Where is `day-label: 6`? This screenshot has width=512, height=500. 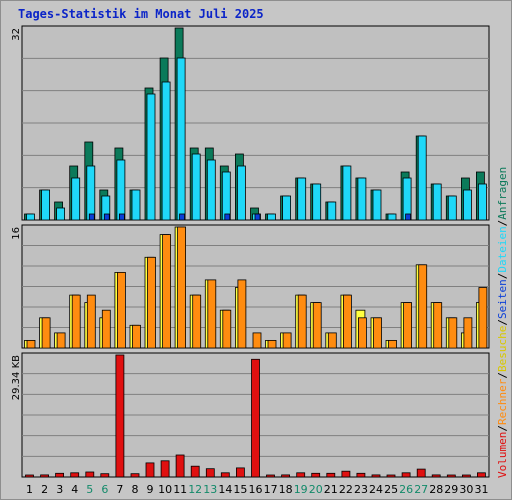 day-label: 6 is located at coordinates (104, 489).